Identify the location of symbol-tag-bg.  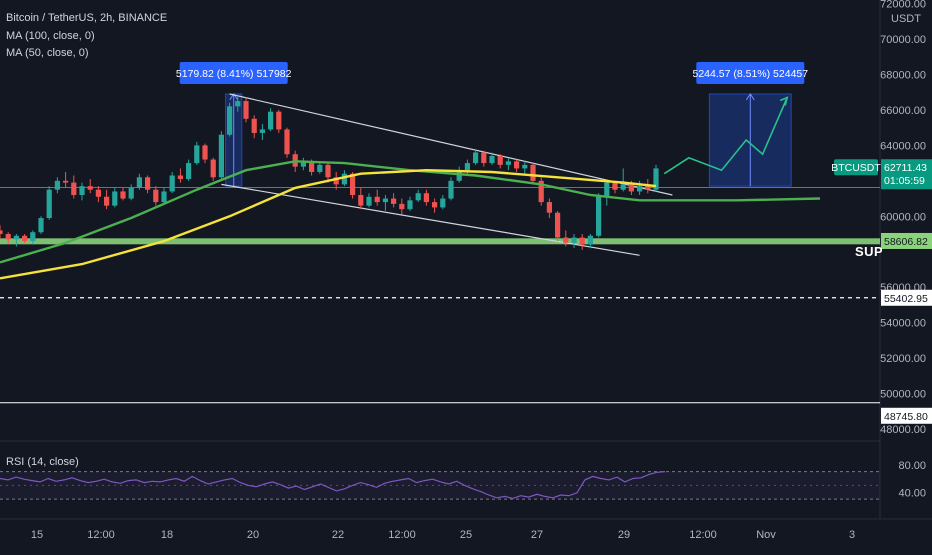
(856, 167).